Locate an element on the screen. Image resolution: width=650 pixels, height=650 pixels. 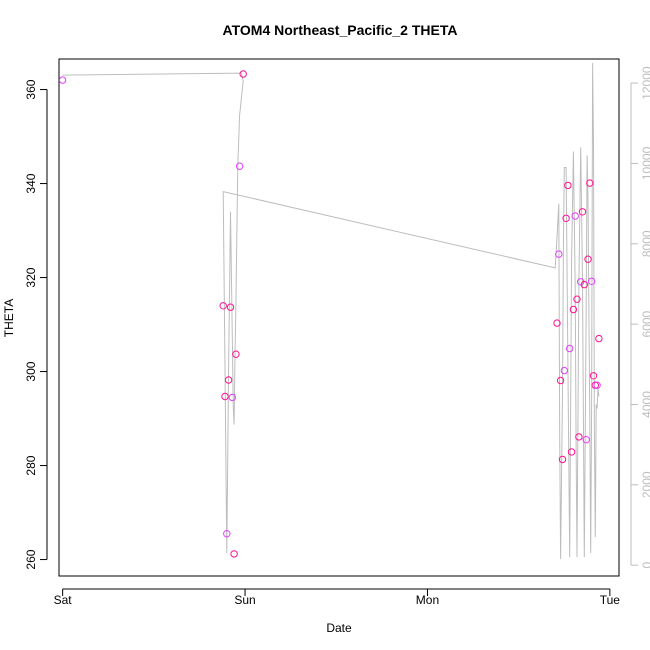
x-axis-label: Date is located at coordinates (339, 628).